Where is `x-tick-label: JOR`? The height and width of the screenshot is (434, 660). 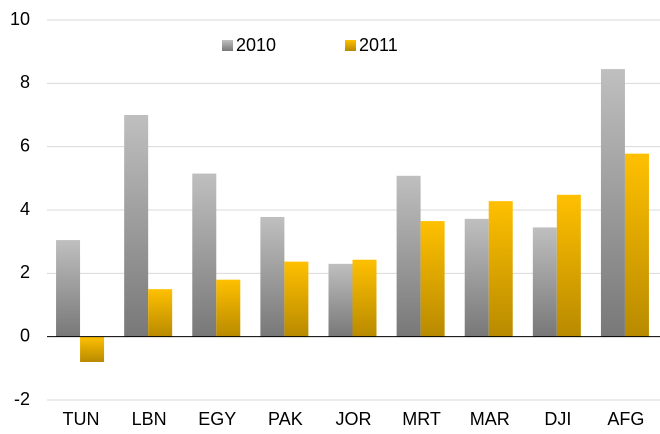 x-tick-label: JOR is located at coordinates (354, 419).